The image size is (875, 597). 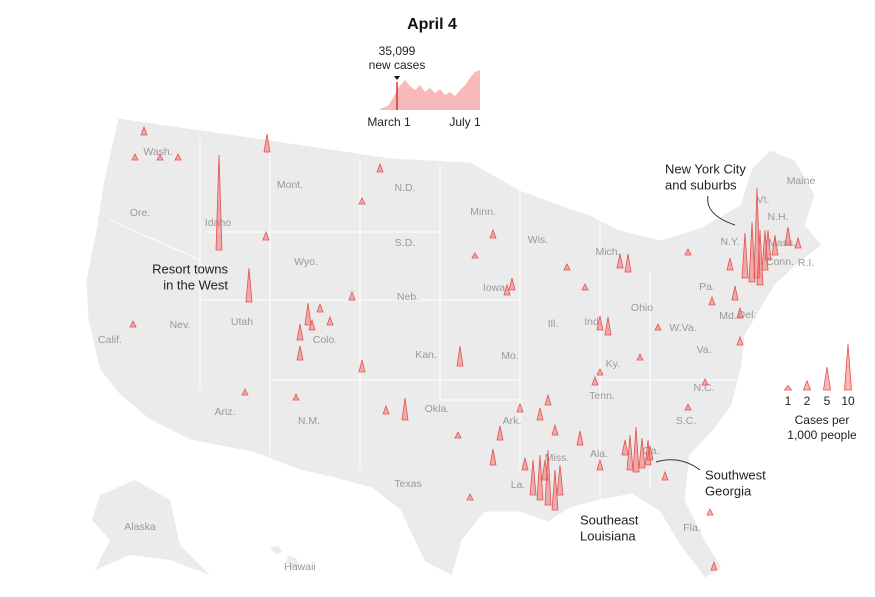 What do you see at coordinates (609, 519) in the screenshot?
I see `annotation: Southeast` at bounding box center [609, 519].